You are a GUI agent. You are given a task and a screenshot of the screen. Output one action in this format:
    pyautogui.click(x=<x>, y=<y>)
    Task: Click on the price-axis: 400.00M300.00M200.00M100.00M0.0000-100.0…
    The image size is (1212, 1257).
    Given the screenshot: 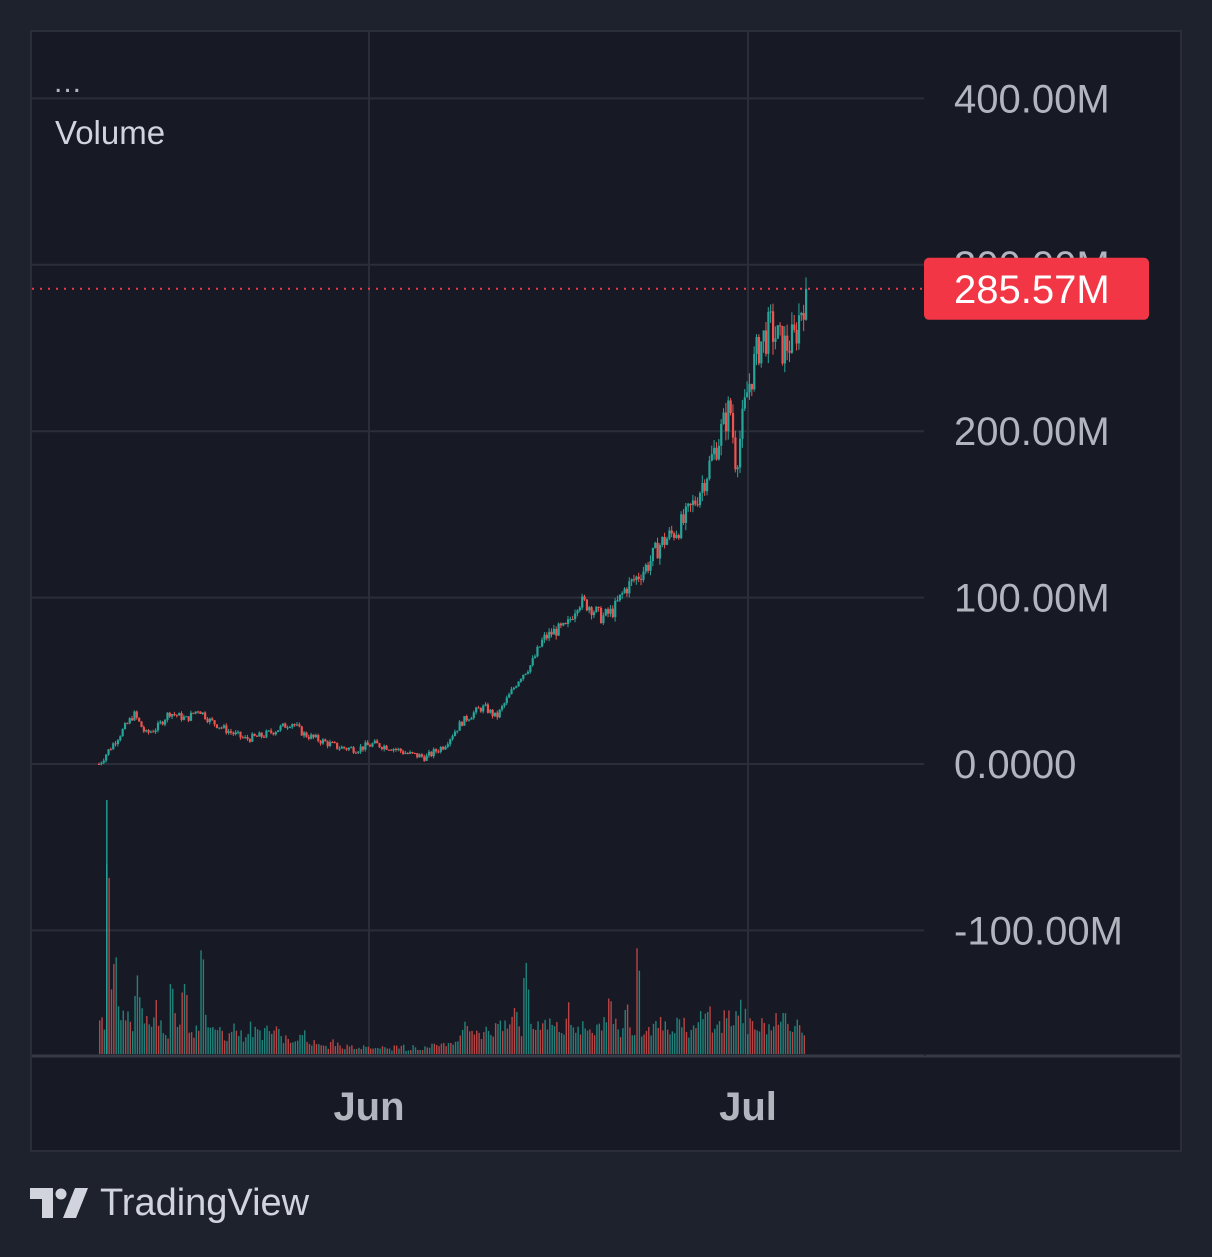 What is the action you would take?
    pyautogui.click(x=1038, y=515)
    